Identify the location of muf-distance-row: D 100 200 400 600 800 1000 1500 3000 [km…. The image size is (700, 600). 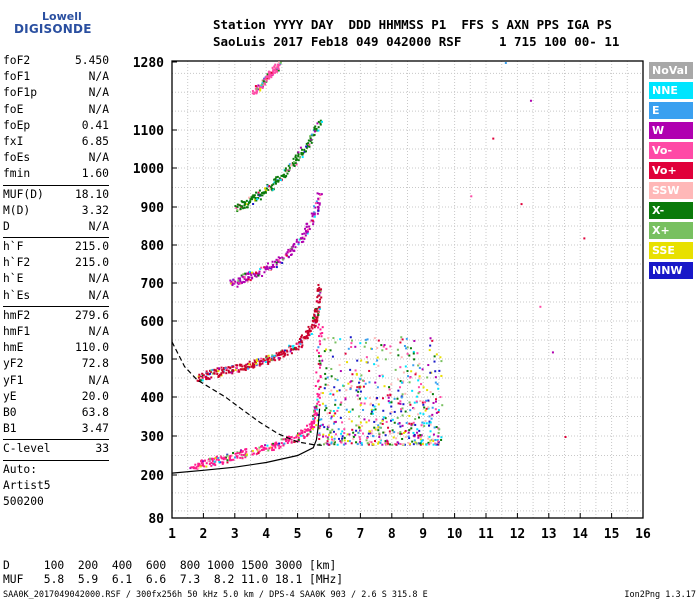
(170, 565).